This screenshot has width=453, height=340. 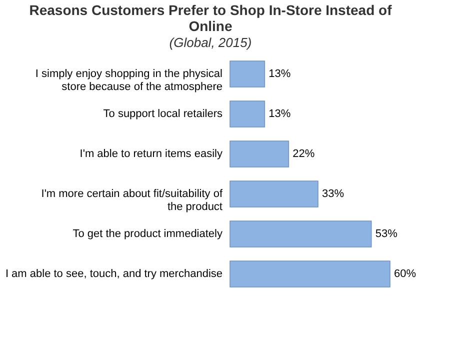 What do you see at coordinates (333, 194) in the screenshot?
I see `data-label: 33%` at bounding box center [333, 194].